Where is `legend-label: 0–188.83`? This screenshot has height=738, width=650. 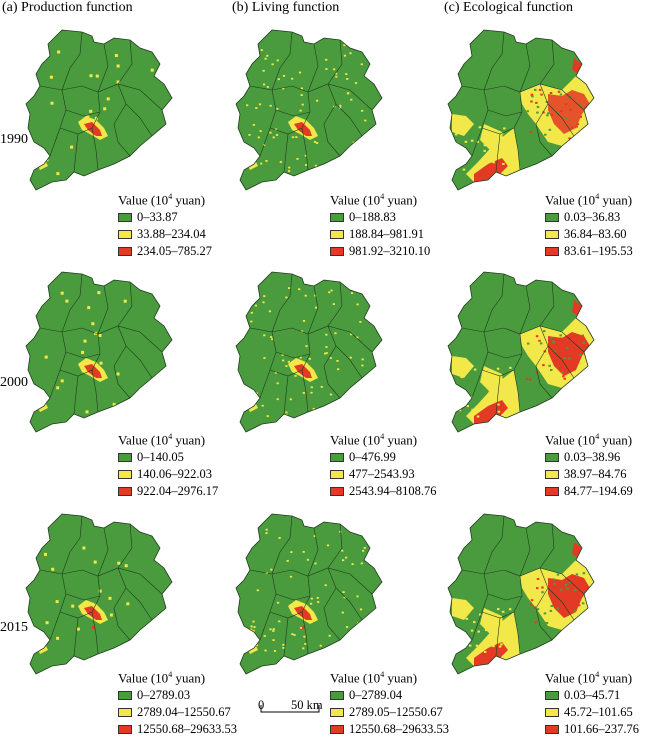 legend-label: 0–188.83 is located at coordinates (372, 217).